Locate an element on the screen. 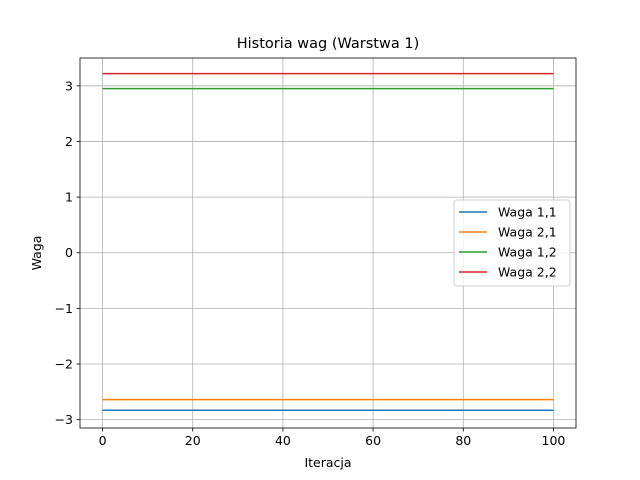  legend-label: Waga 1,2 is located at coordinates (527, 252).